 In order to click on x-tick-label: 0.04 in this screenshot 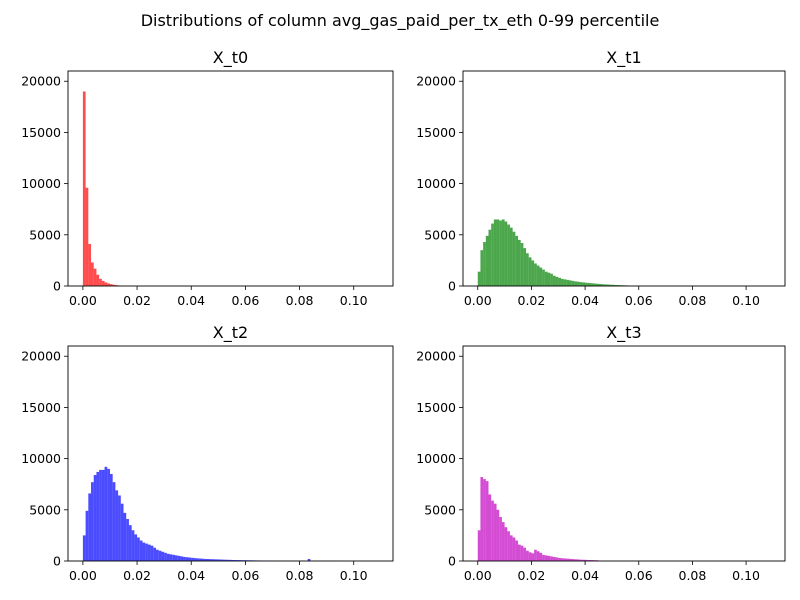, I will do `click(585, 300)`.